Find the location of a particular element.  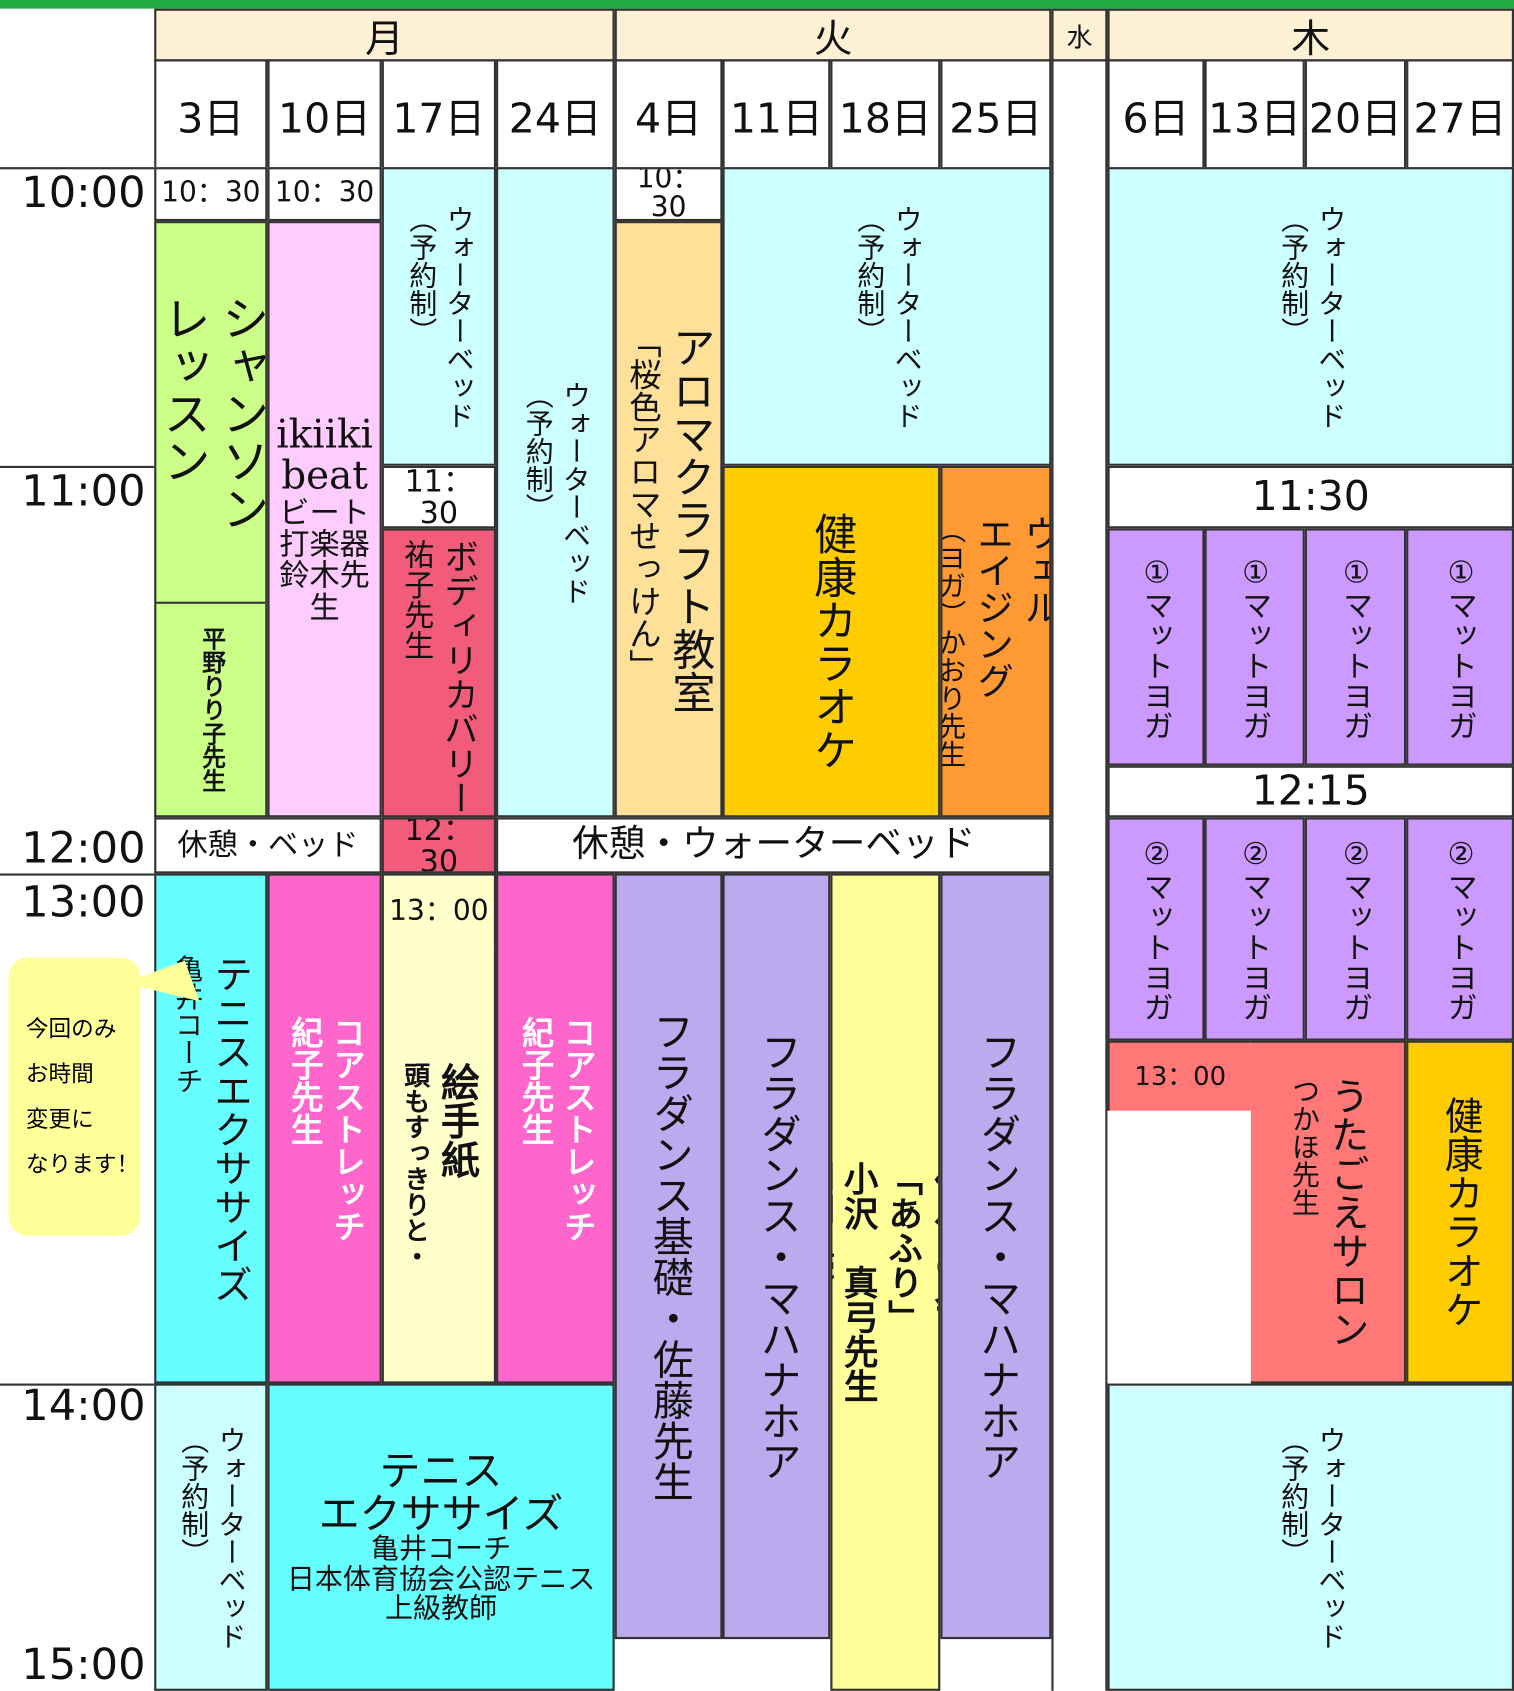

block-text: 11:30 is located at coordinates (1310, 497).